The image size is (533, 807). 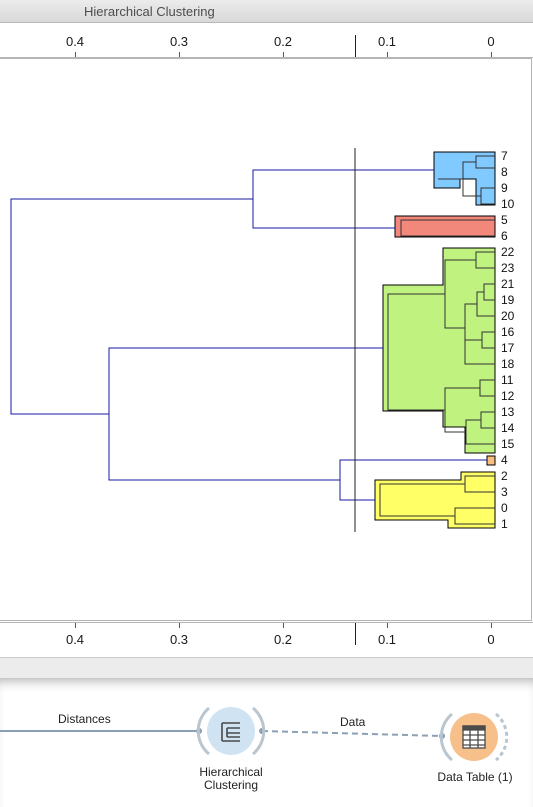 What do you see at coordinates (84, 719) in the screenshot?
I see `distances-link-label: Distances` at bounding box center [84, 719].